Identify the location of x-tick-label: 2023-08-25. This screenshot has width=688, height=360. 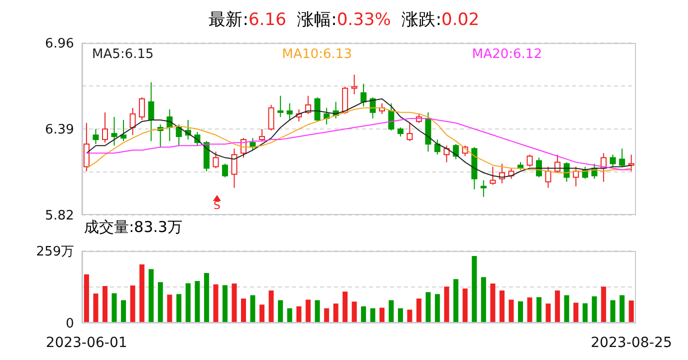
(631, 343).